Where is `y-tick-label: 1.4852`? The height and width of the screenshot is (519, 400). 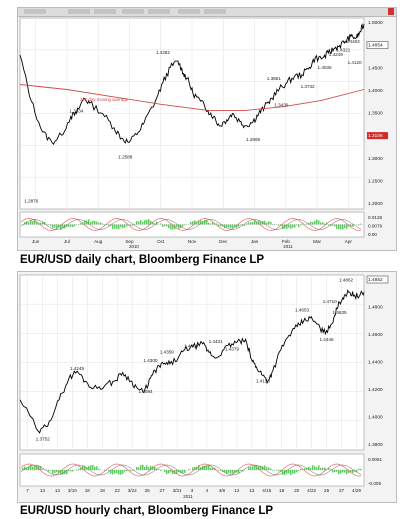 y-tick-label: 1.4852 is located at coordinates (375, 280).